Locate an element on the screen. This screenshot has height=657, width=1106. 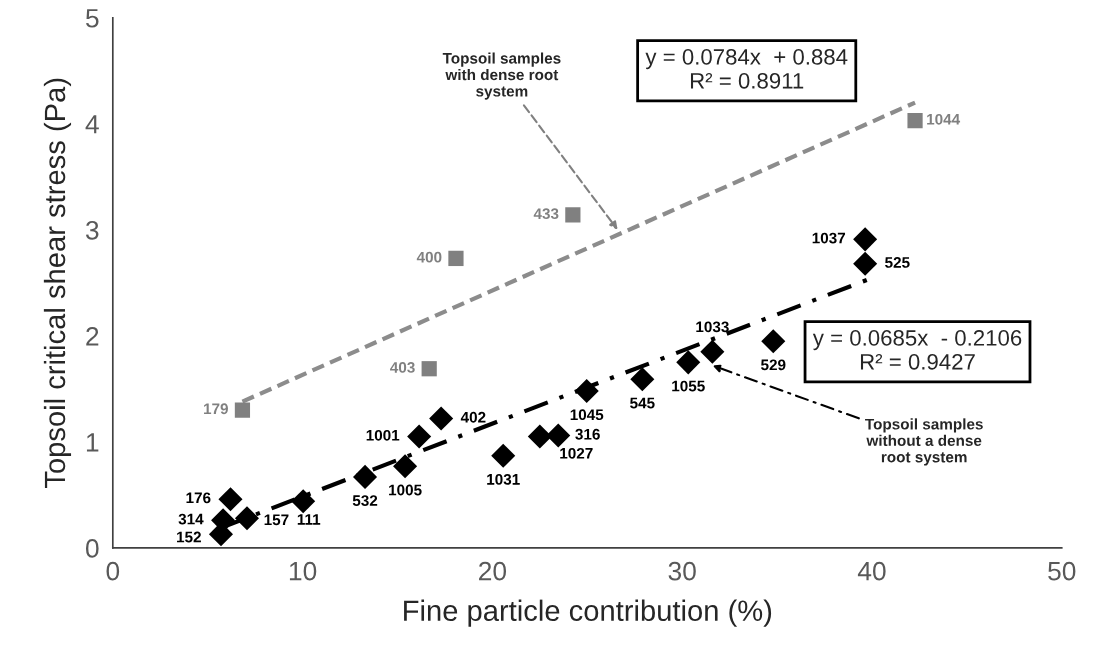
annotation: Topsoil samples without a dense root system is located at coordinates (924, 442).